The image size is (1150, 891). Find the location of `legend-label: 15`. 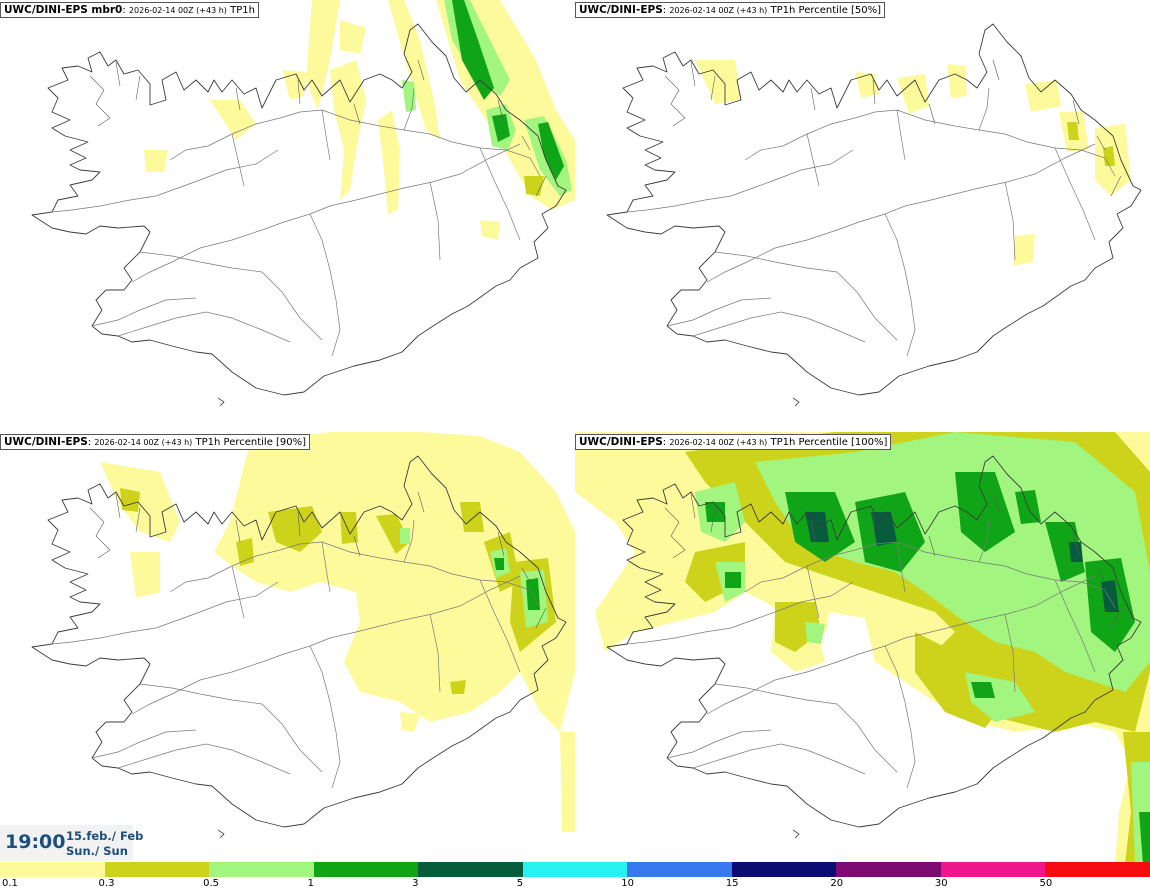

legend-label: 15 is located at coordinates (732, 883).